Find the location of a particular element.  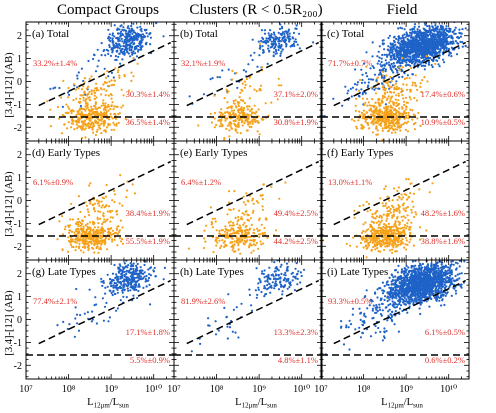

y-tick-label: 1 is located at coordinates (19, 178).